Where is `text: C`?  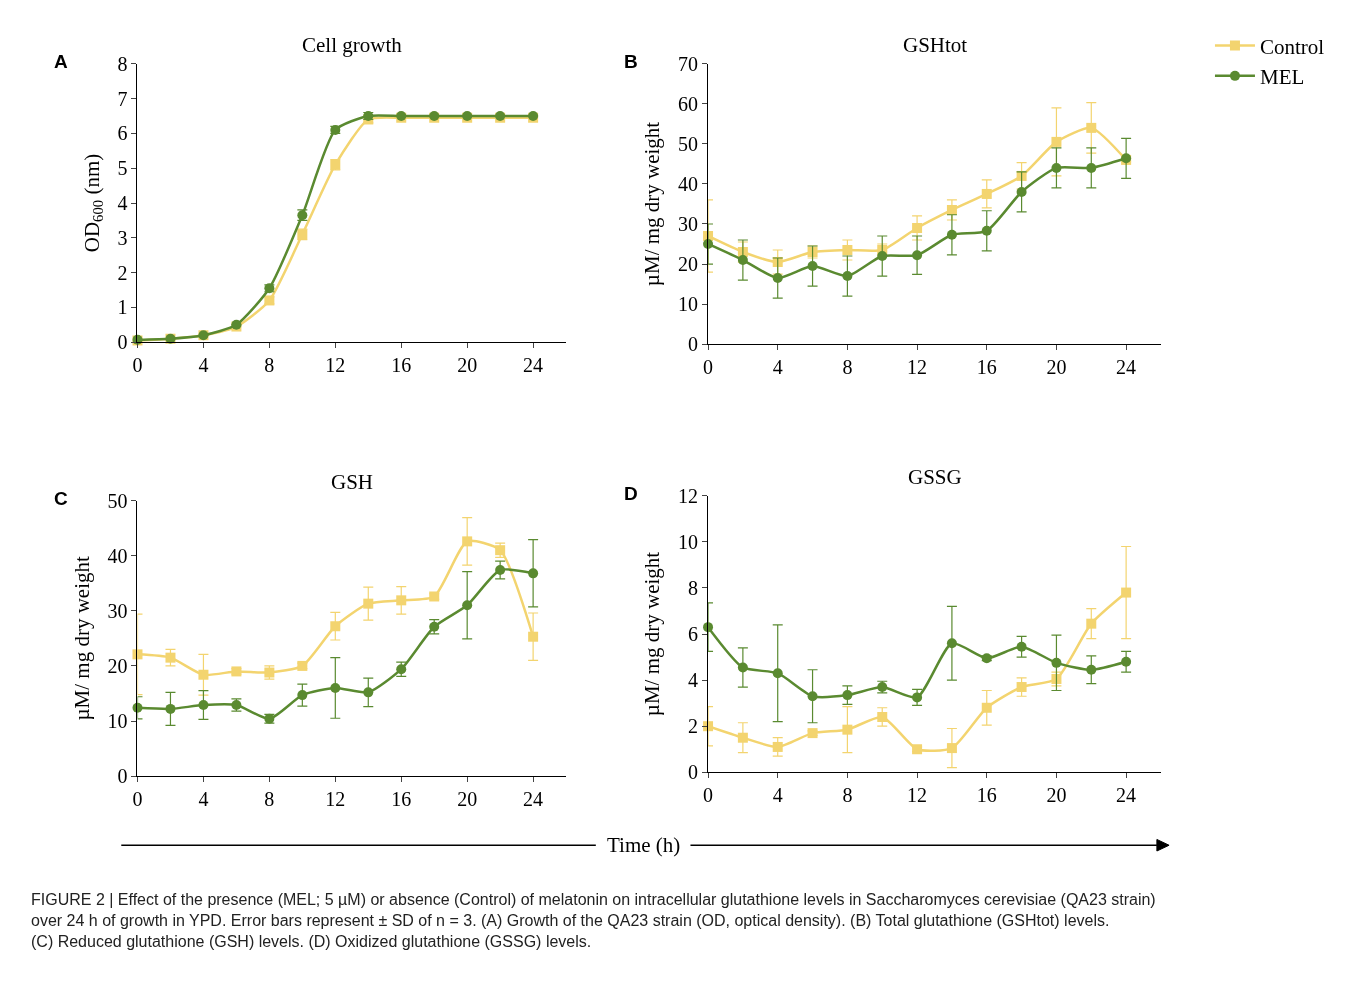 text: C is located at coordinates (61, 498).